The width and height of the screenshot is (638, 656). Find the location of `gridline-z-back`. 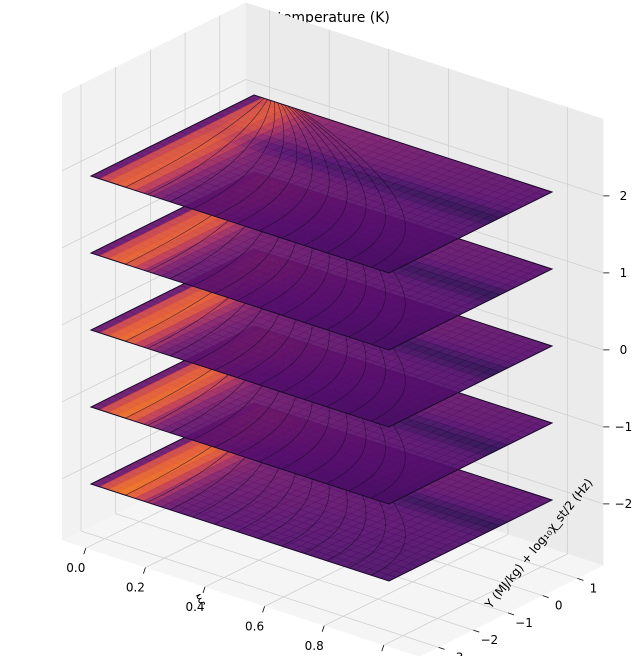

gridline-z-back is located at coordinates (424, 138).